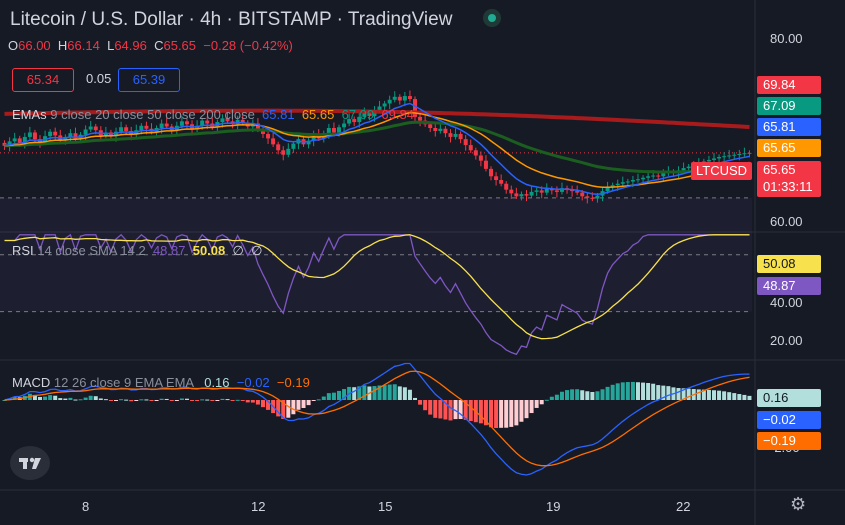 The image size is (845, 525). What do you see at coordinates (99, 78) in the screenshot?
I see `spread-value: 0.05` at bounding box center [99, 78].